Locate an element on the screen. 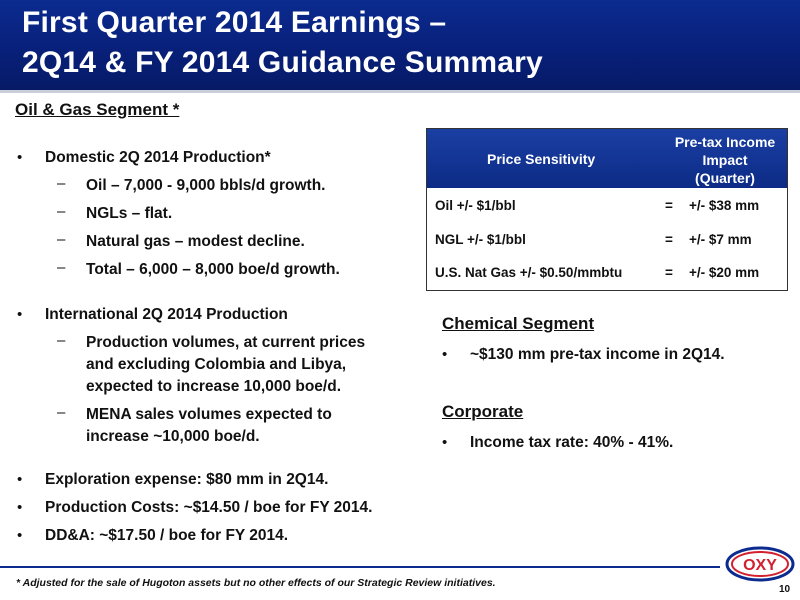 The width and height of the screenshot is (800, 600). title-rule is located at coordinates (400, 91).